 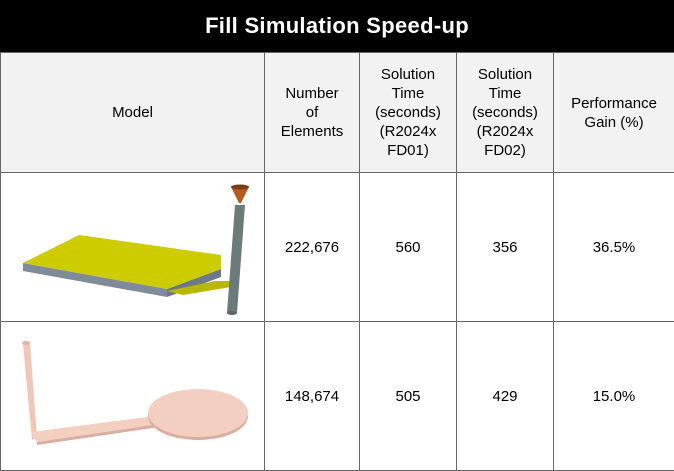 What do you see at coordinates (137, 247) in the screenshot?
I see `plate-model-image` at bounding box center [137, 247].